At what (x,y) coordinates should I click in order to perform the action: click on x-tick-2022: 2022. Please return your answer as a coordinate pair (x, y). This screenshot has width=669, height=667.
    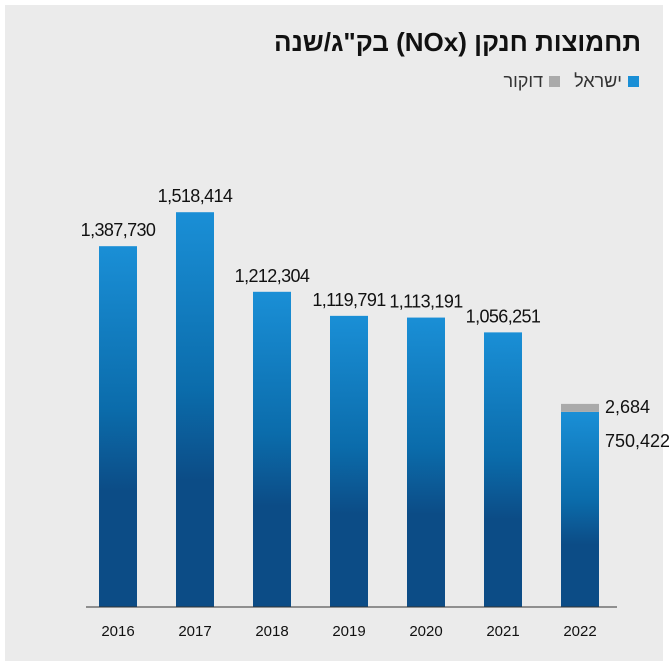
    Looking at the image, I should click on (579, 631).